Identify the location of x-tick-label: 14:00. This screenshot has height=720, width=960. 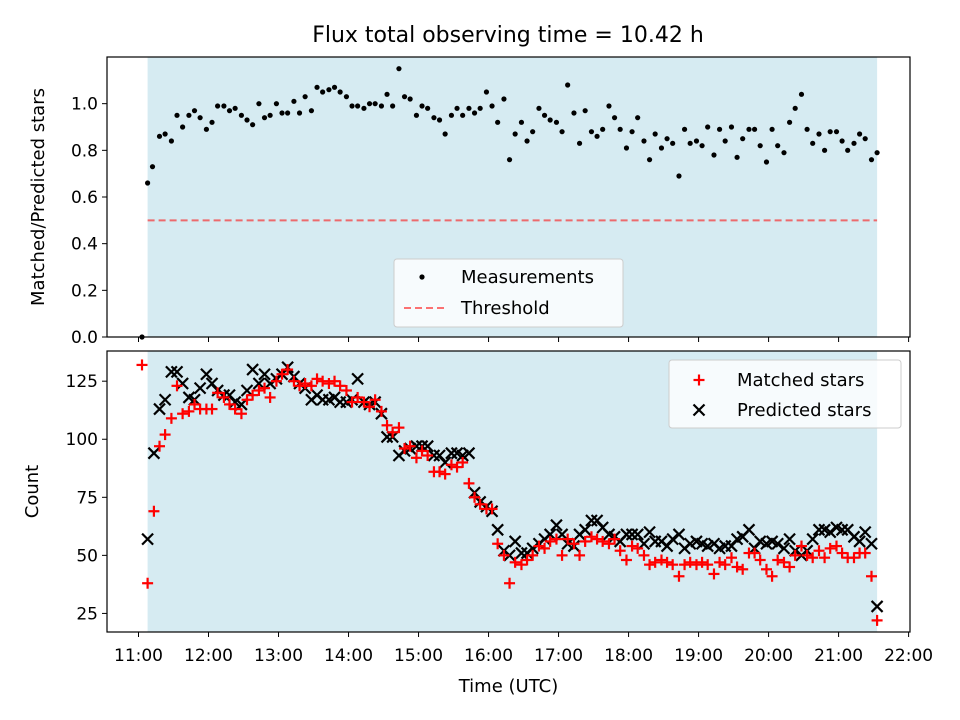
(348, 656).